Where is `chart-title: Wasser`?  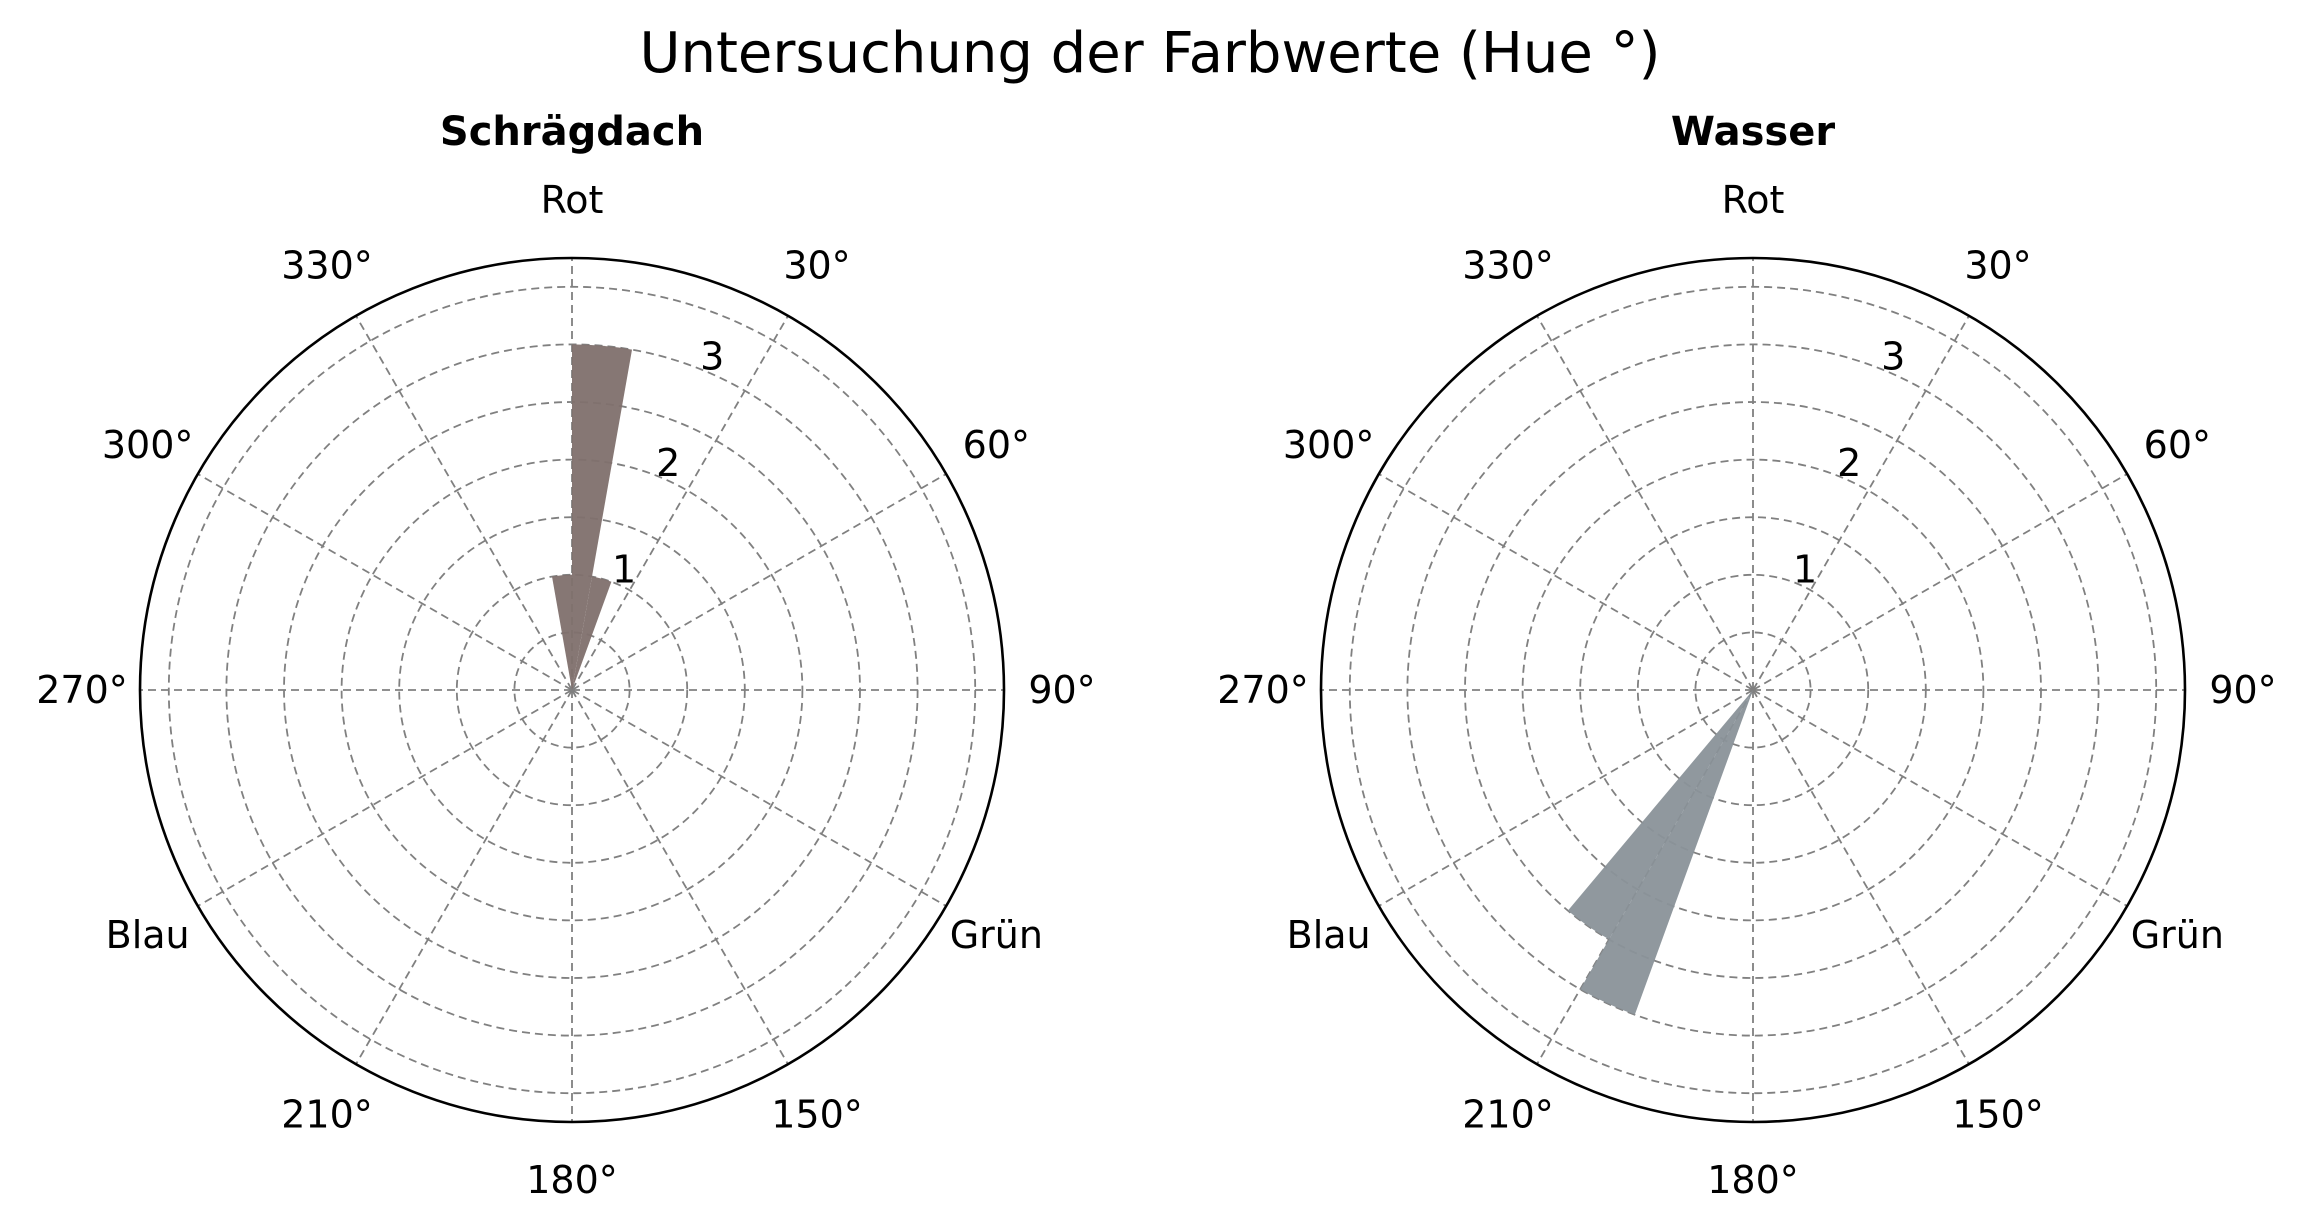 chart-title: Wasser is located at coordinates (1753, 132).